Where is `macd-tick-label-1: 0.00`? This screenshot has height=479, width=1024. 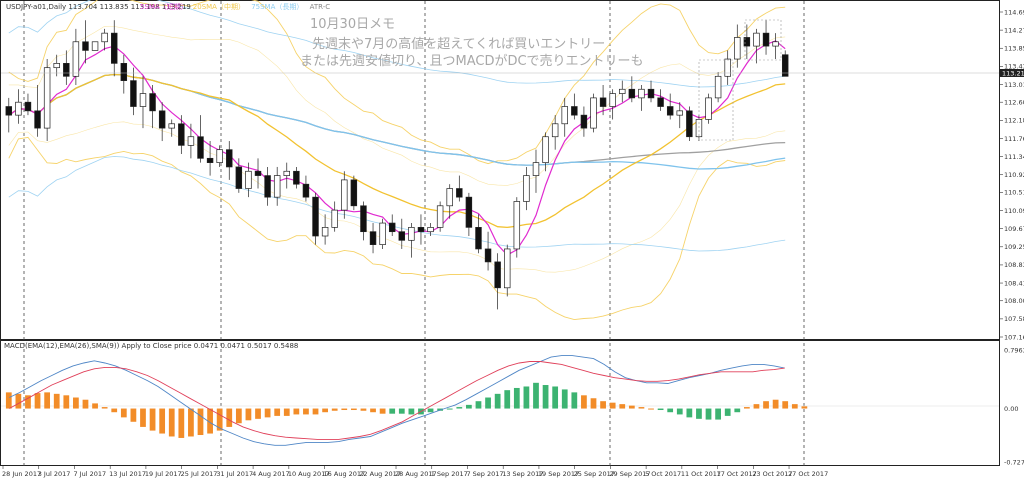 macd-tick-label-1: 0.00 is located at coordinates (1011, 409).